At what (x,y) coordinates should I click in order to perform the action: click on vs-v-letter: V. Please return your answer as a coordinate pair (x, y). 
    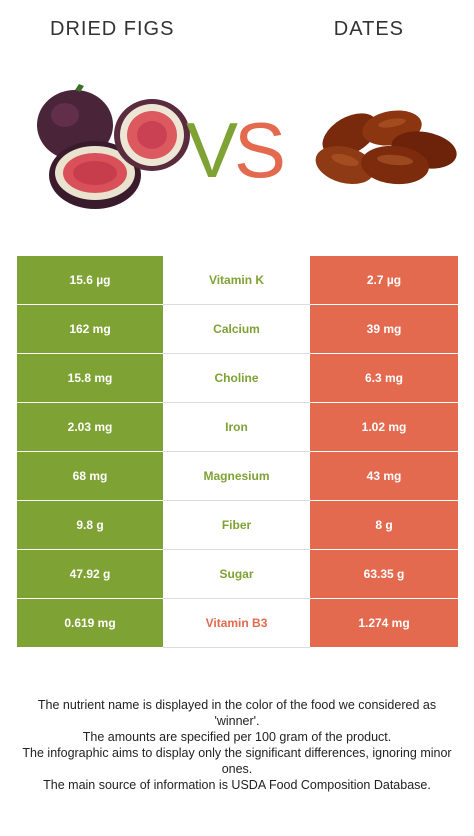
    Looking at the image, I should click on (212, 150).